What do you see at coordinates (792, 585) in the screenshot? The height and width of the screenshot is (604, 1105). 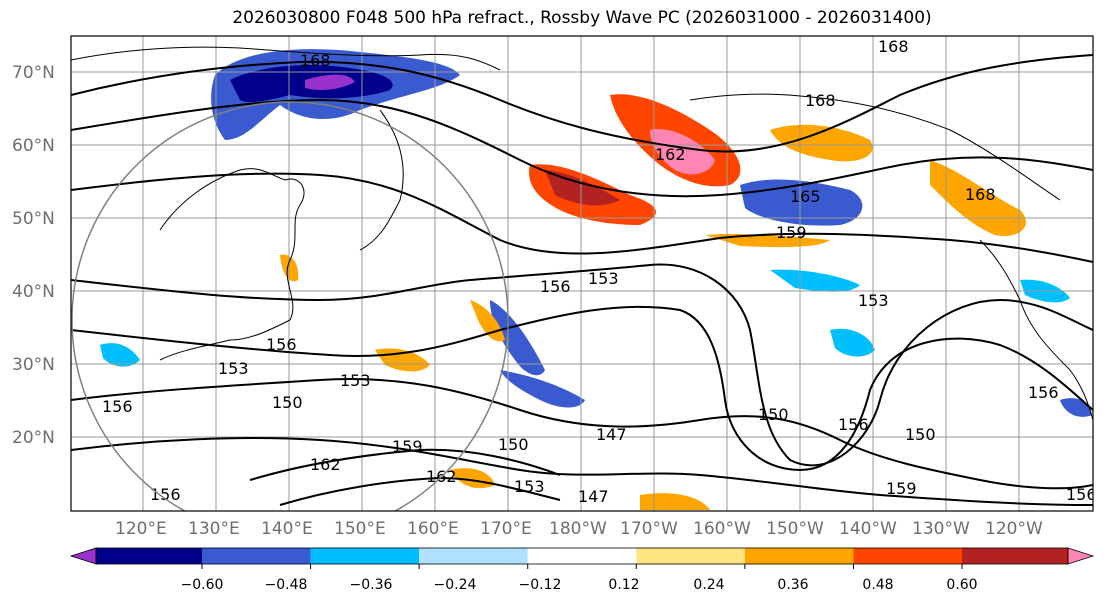 I see `colorbar-tick-label: 0.36` at bounding box center [792, 585].